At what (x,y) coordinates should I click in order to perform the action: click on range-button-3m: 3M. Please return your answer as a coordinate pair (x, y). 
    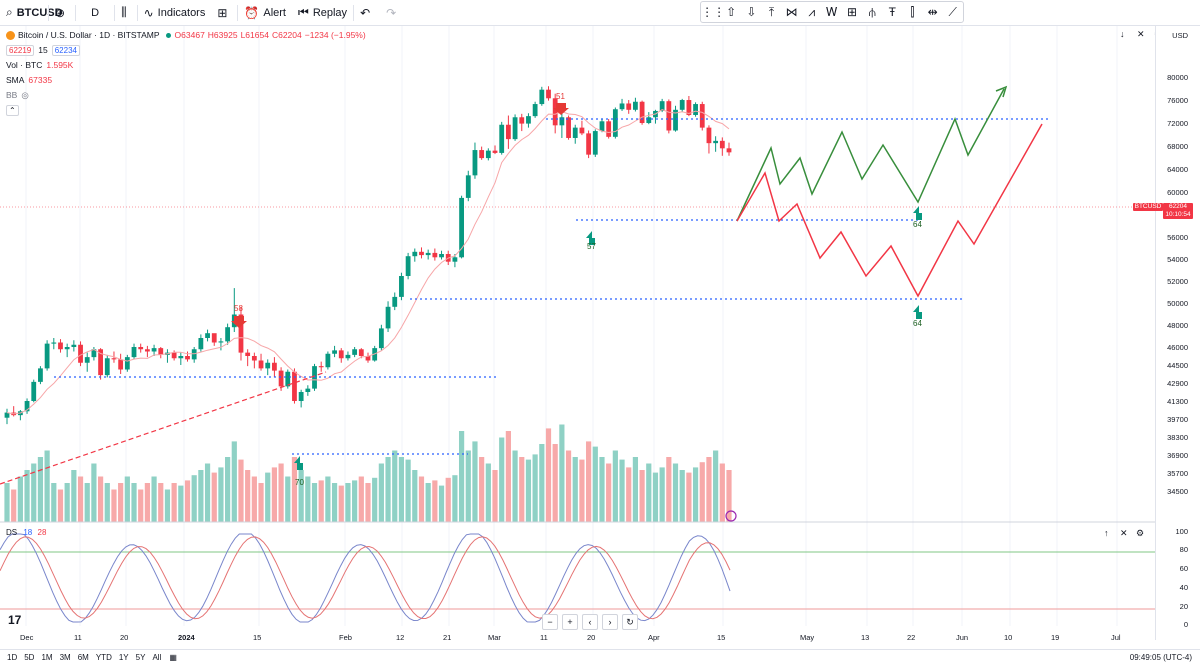
    Looking at the image, I should click on (65, 657).